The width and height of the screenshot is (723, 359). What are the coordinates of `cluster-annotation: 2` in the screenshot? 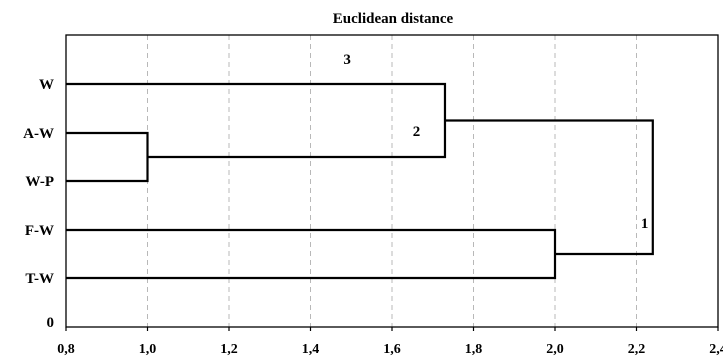 It's located at (417, 132).